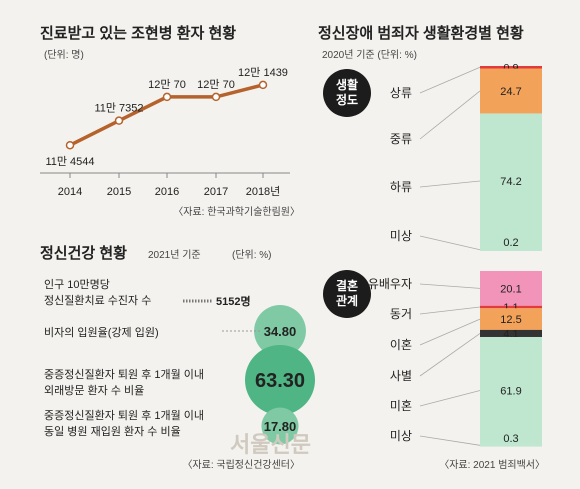 Image resolution: width=580 pixels, height=489 pixels. What do you see at coordinates (263, 191) in the screenshot?
I see `x-tick-label: 2018년` at bounding box center [263, 191].